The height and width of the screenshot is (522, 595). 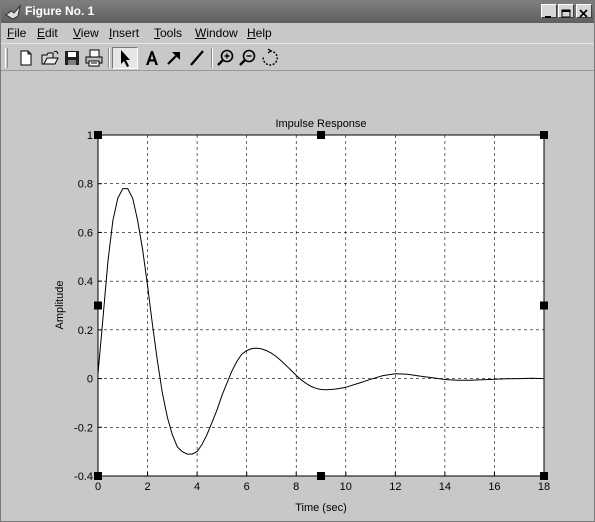 I want to click on save-button, so click(x=72, y=58).